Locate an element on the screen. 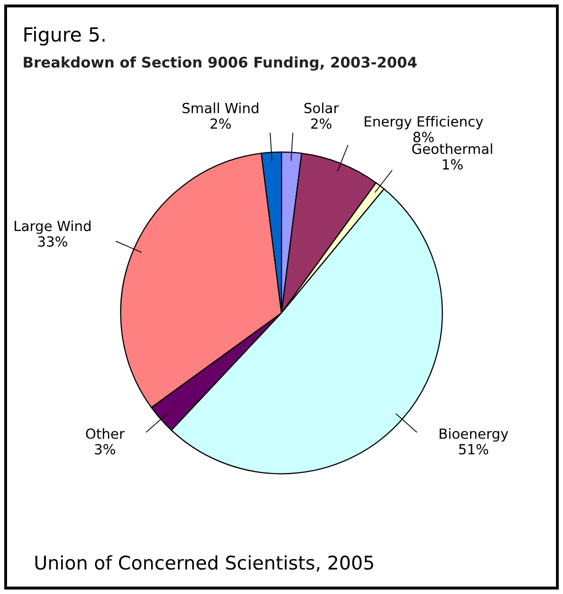  text: Union of Concerned Scientists, 2005 is located at coordinates (204, 563).